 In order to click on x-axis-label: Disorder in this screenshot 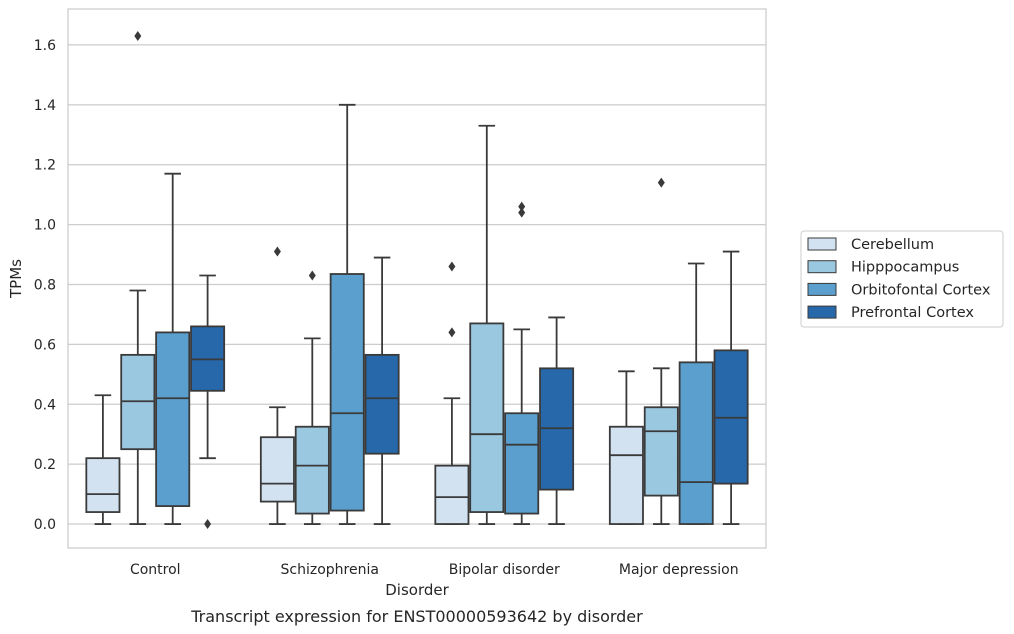, I will do `click(417, 590)`.